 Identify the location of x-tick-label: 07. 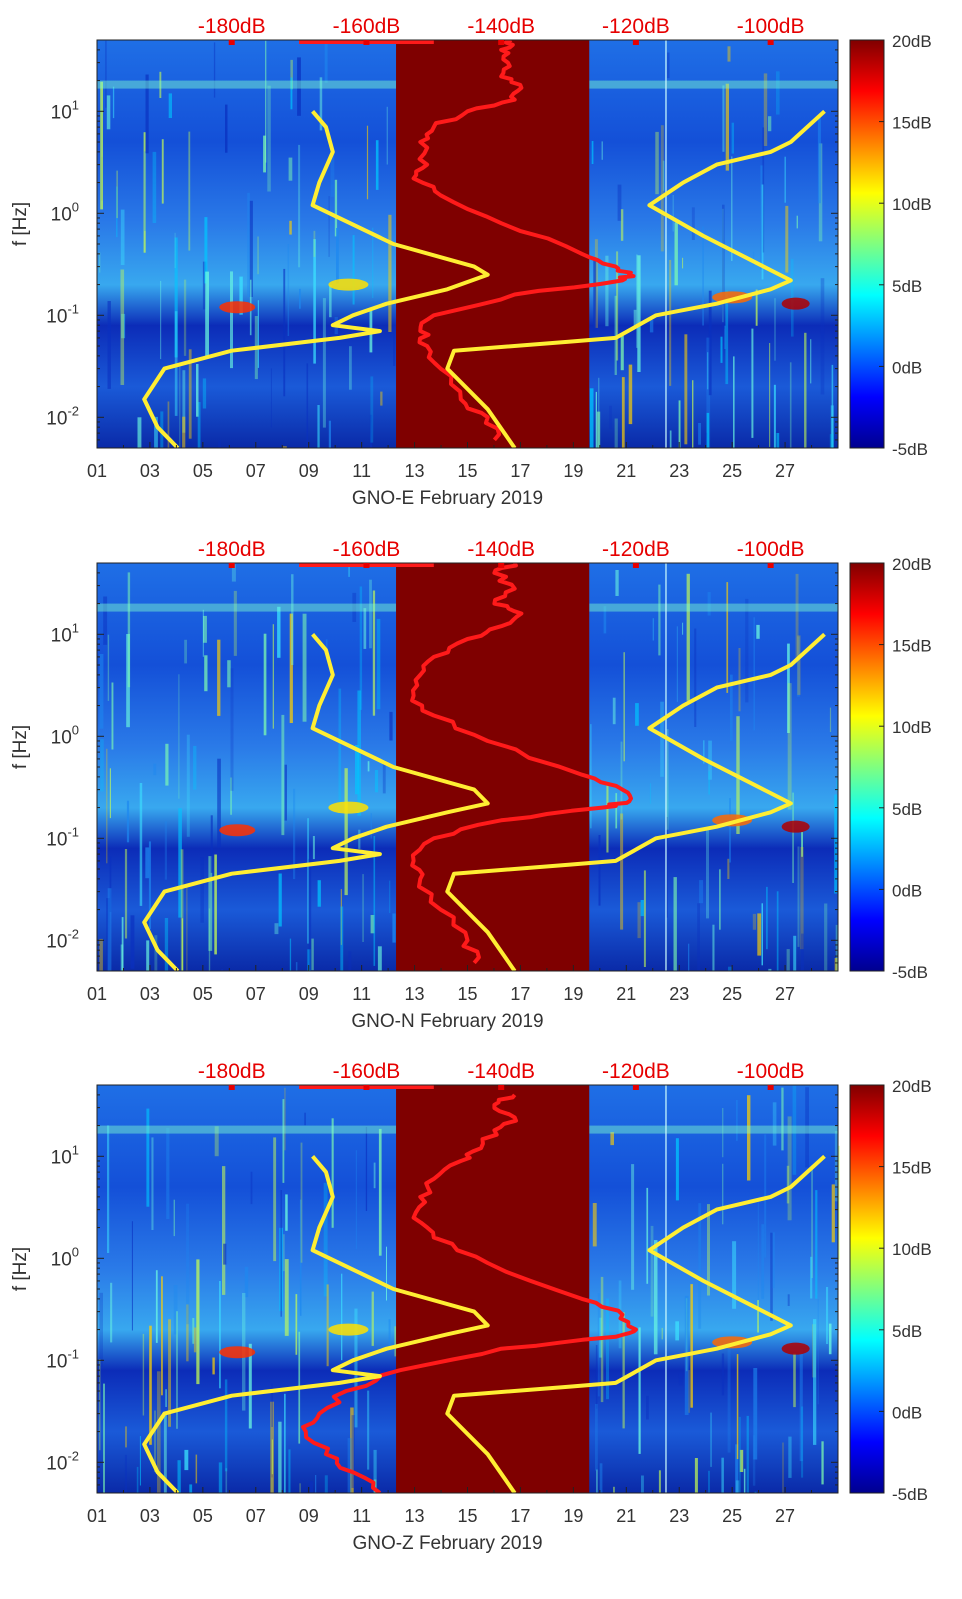
(256, 994).